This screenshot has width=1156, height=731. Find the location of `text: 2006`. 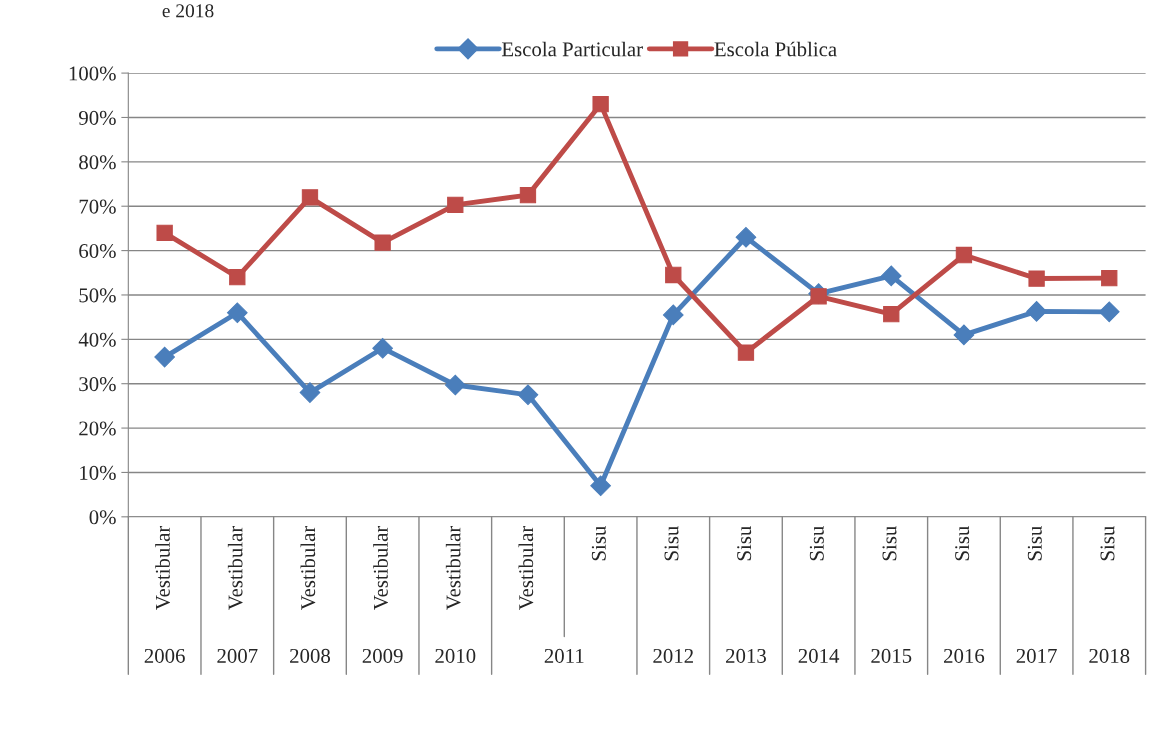

text: 2006 is located at coordinates (164, 655).